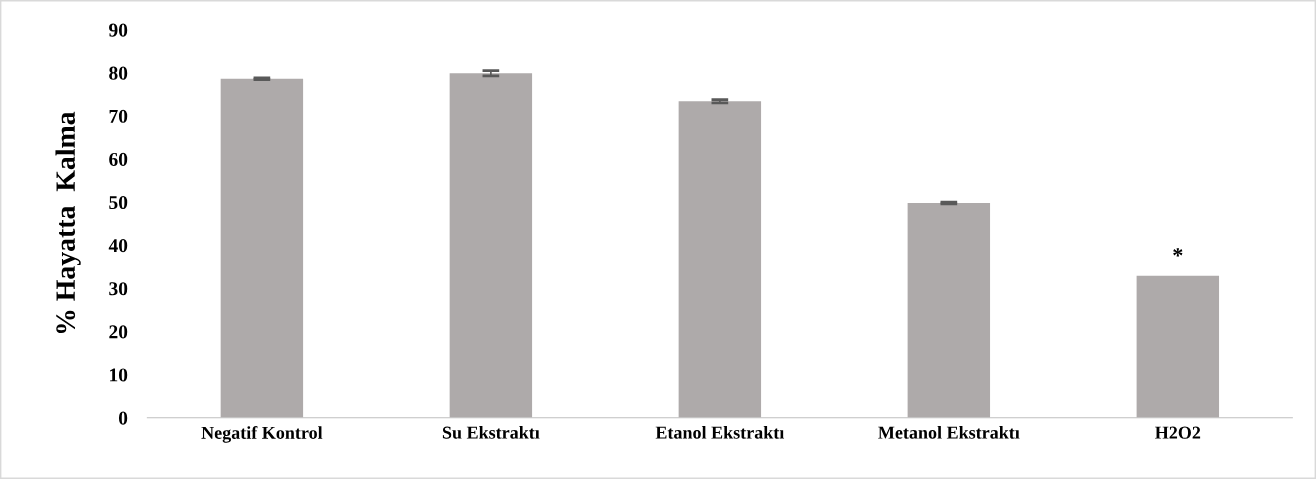  What do you see at coordinates (262, 434) in the screenshot?
I see `x-tick-label: Negatif Kontrol` at bounding box center [262, 434].